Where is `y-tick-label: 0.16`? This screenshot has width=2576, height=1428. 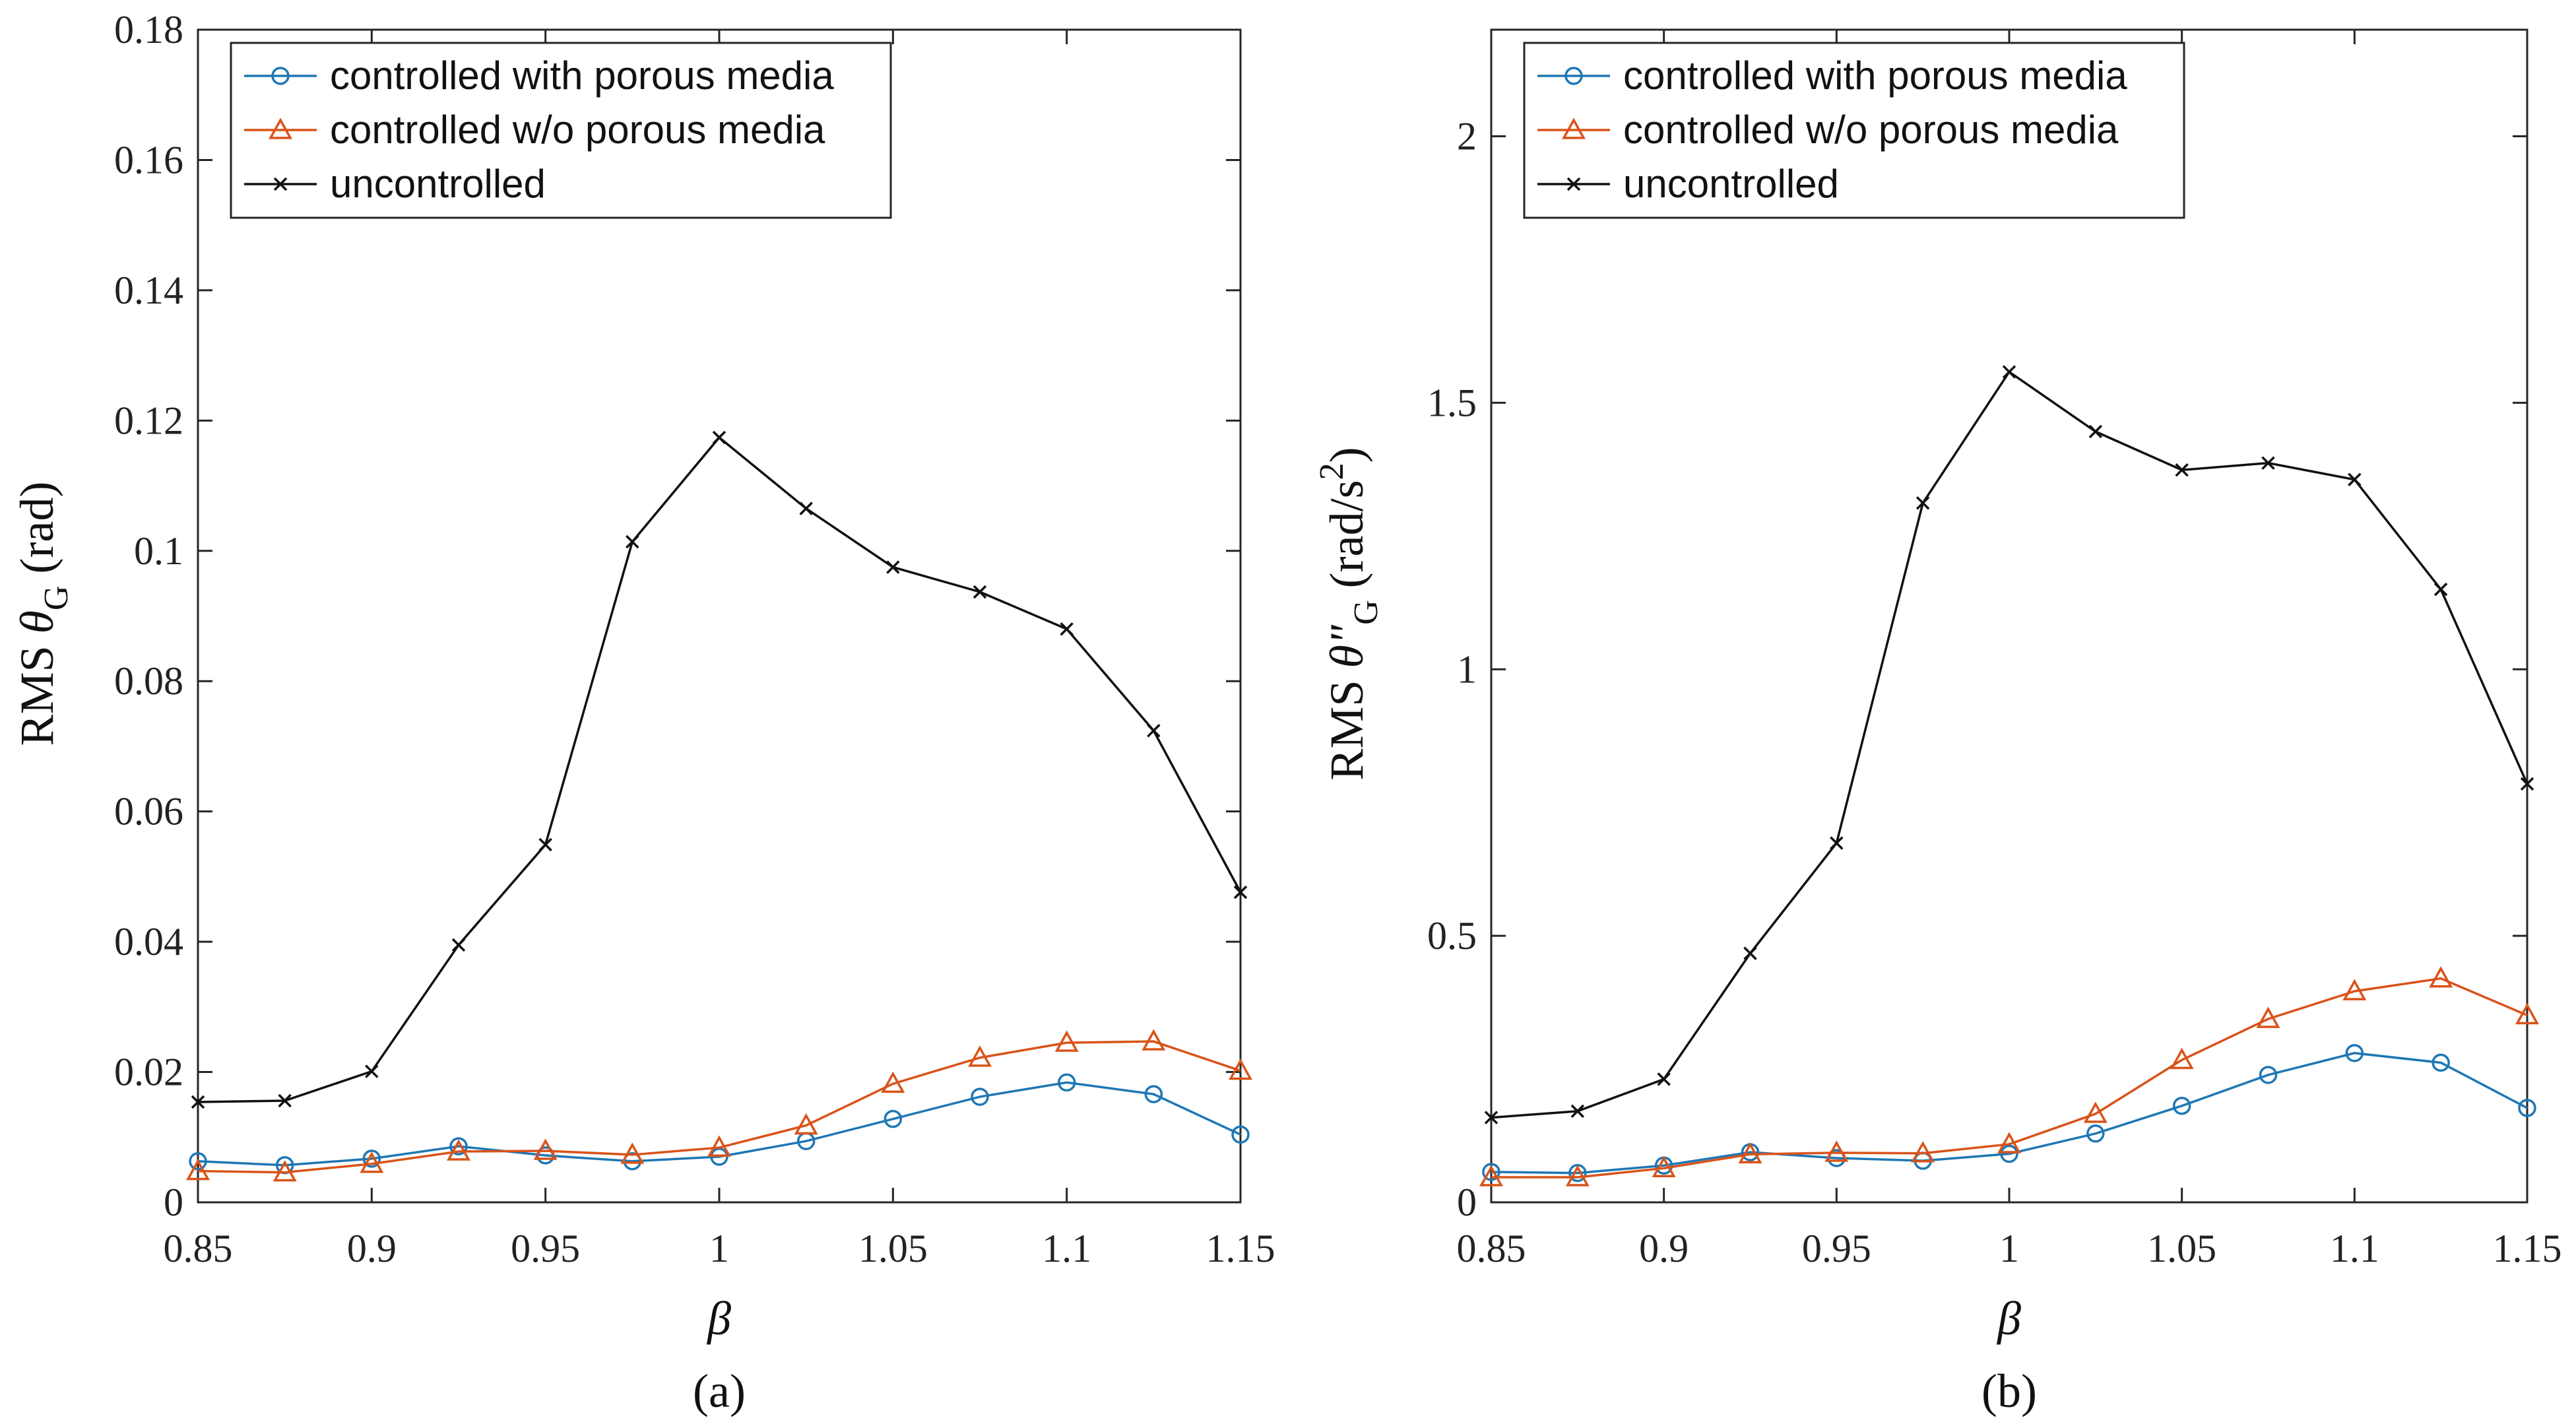 y-tick-label: 0.16 is located at coordinates (148, 159).